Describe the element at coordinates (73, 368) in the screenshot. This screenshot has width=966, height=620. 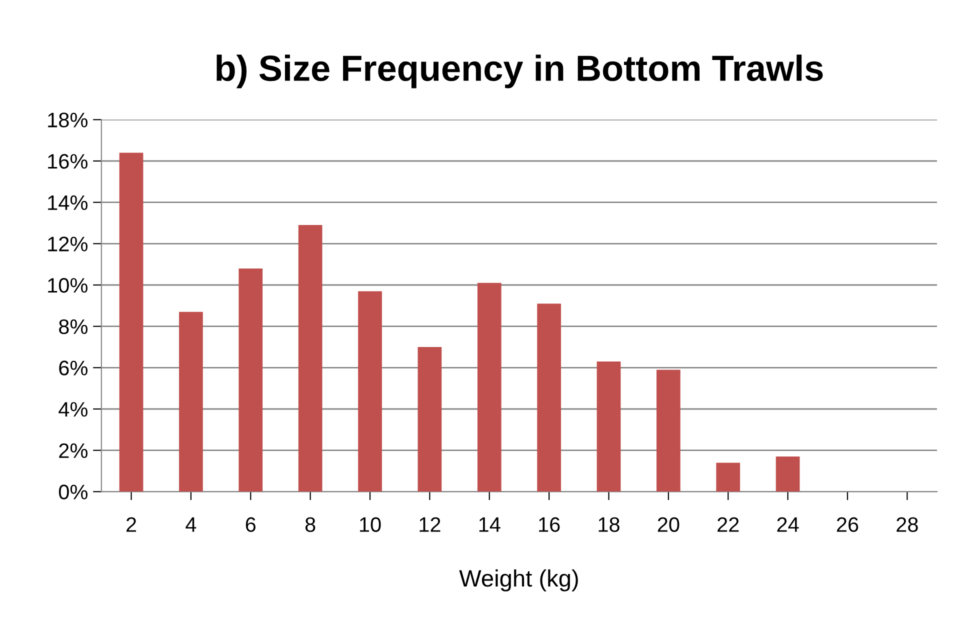
I see `y-tick-label: 6%` at that location.